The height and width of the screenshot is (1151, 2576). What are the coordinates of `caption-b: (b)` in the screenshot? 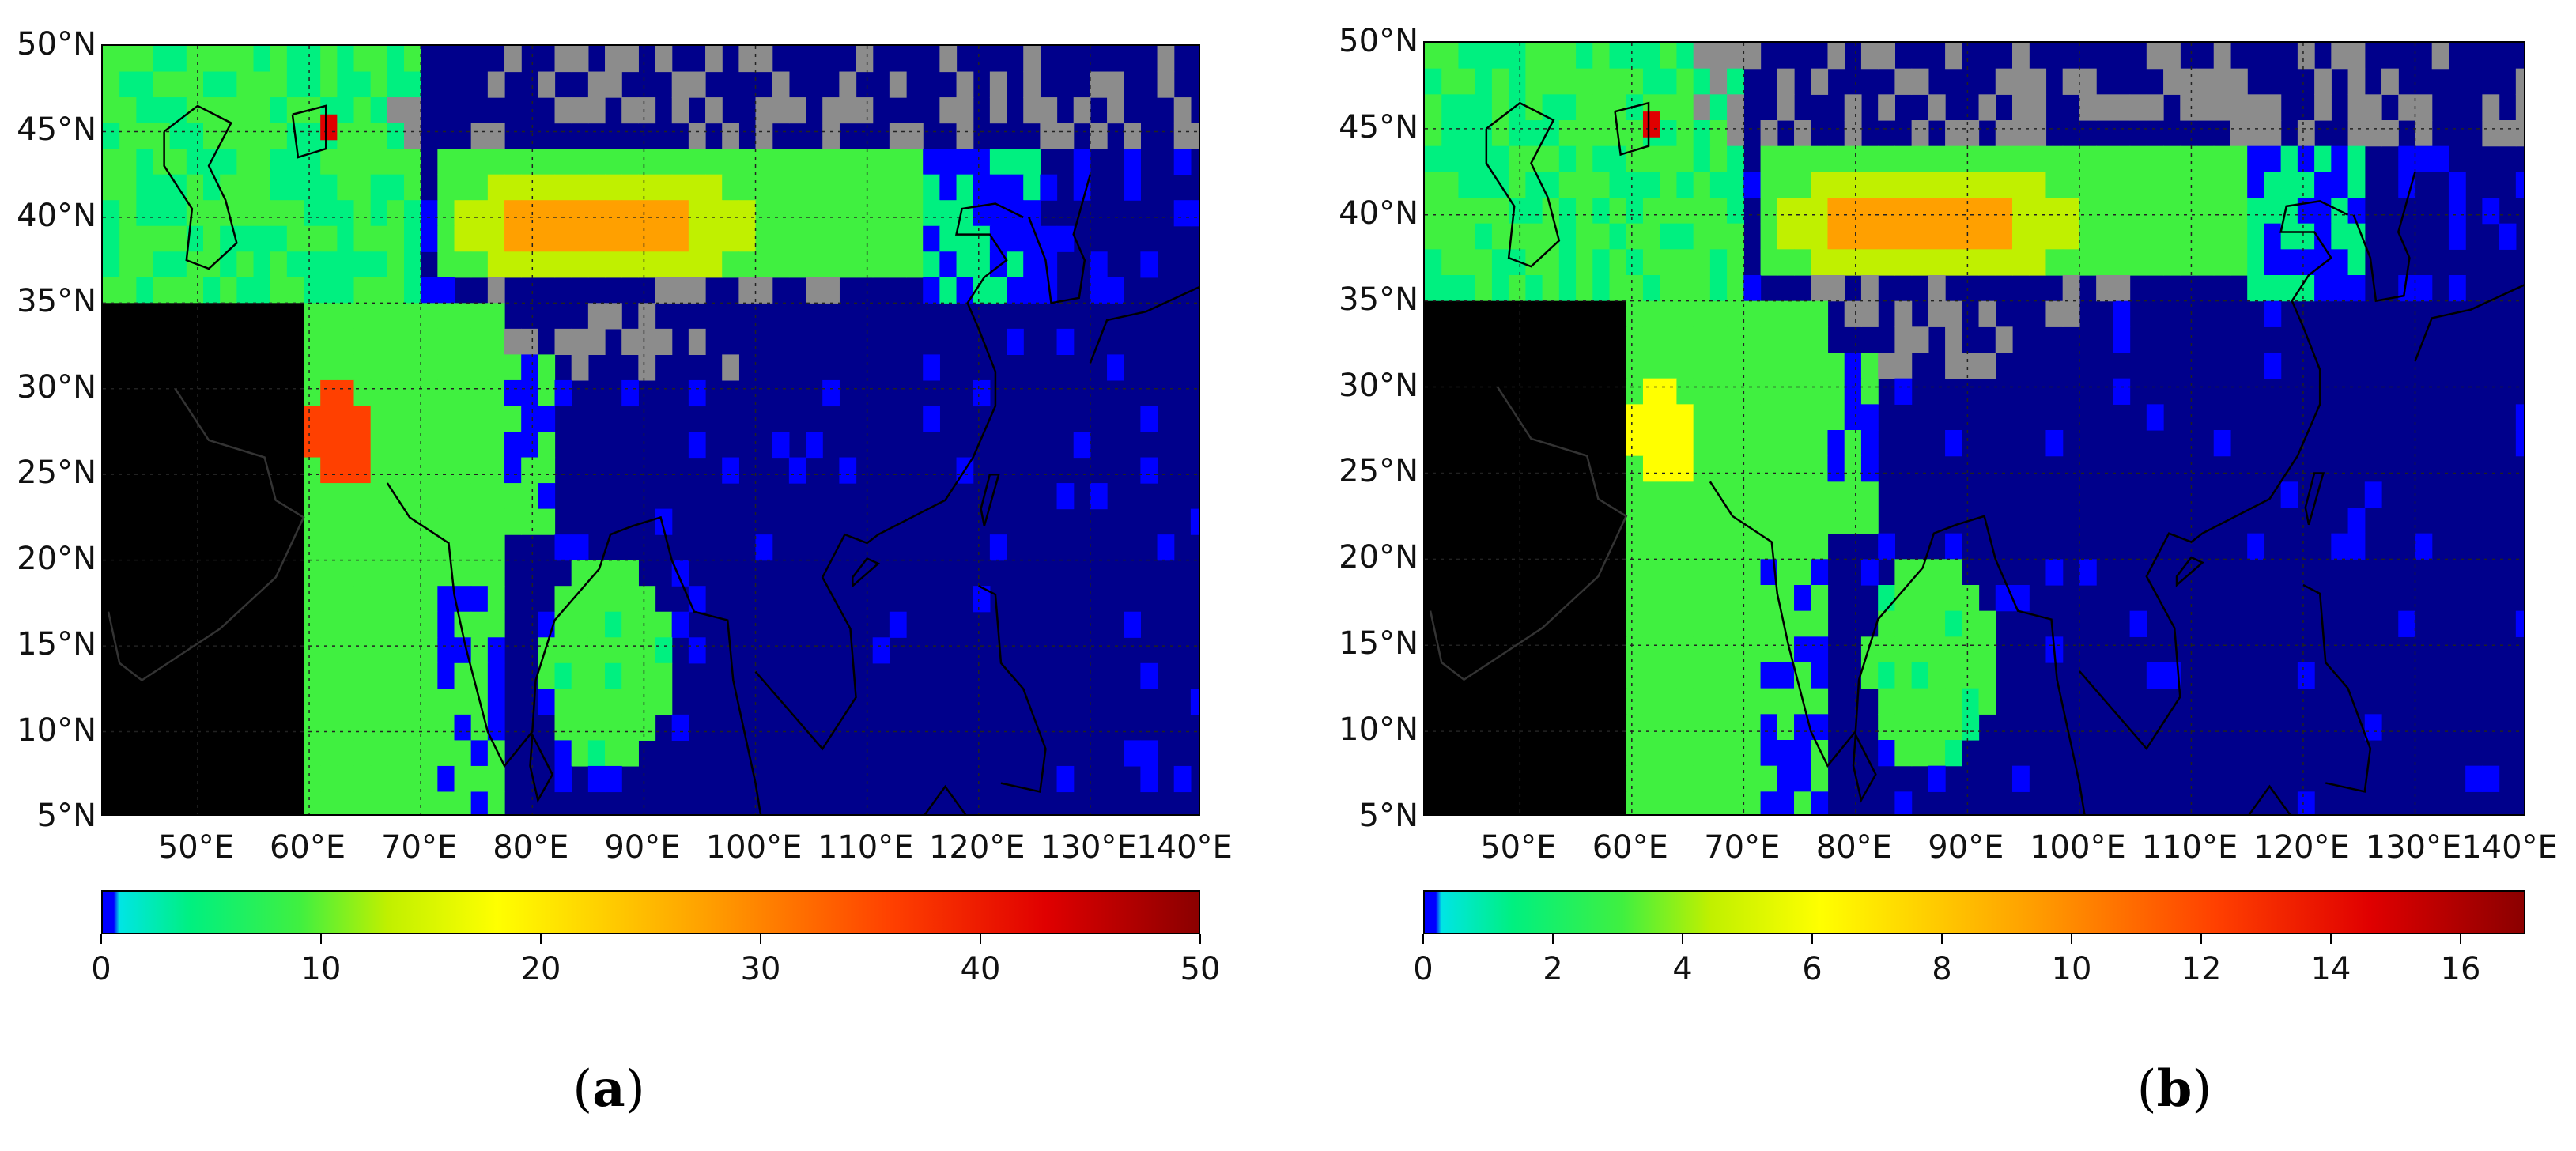 It's located at (2174, 1089).